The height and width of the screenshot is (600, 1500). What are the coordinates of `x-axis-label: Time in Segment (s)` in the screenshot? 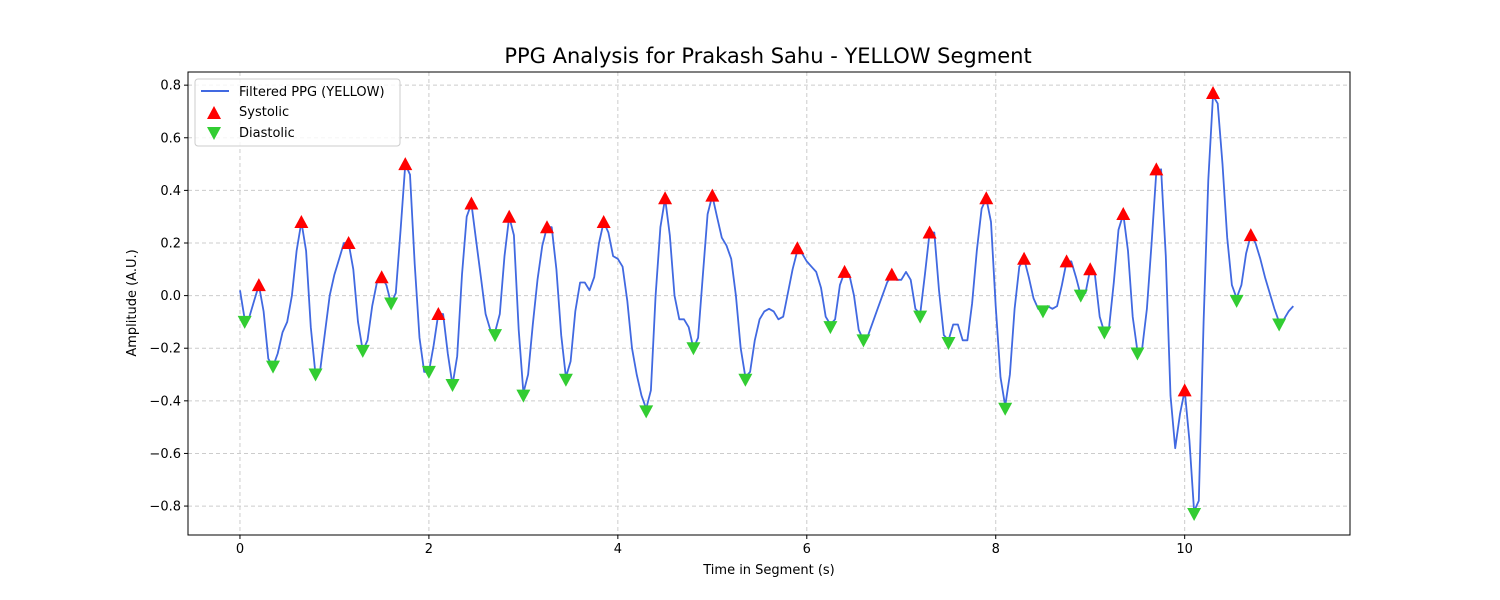 It's located at (768, 570).